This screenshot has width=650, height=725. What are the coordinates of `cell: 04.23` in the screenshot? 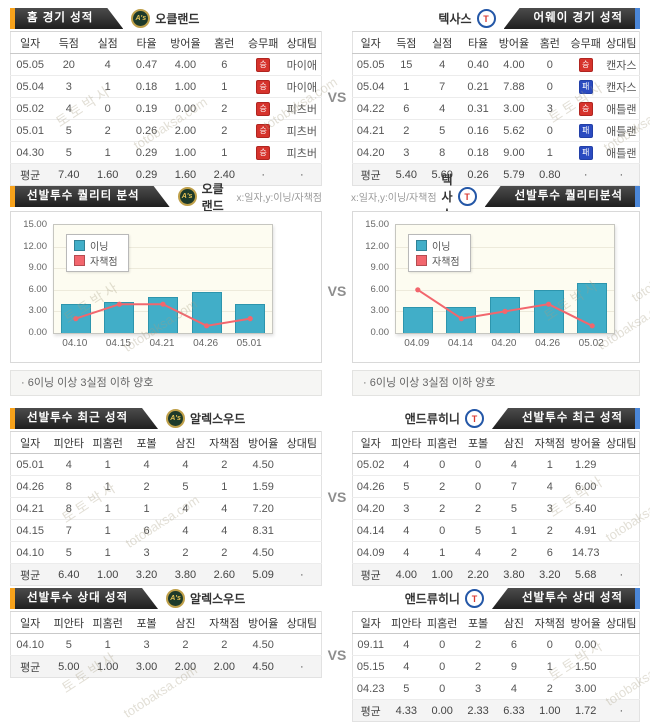 It's located at (370, 688).